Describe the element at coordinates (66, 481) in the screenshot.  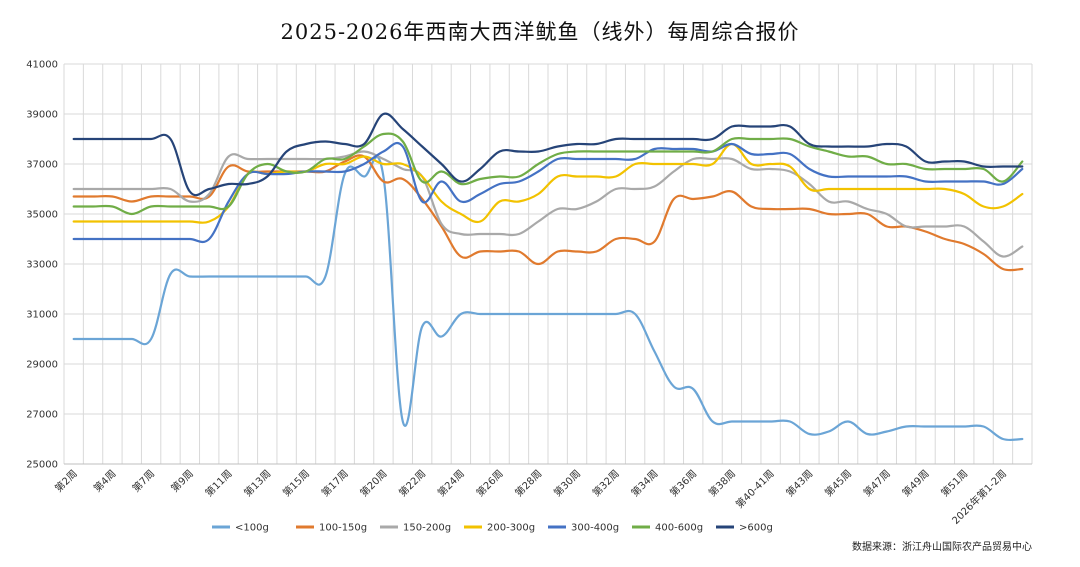
I see `x-tick-label: 第2周` at that location.